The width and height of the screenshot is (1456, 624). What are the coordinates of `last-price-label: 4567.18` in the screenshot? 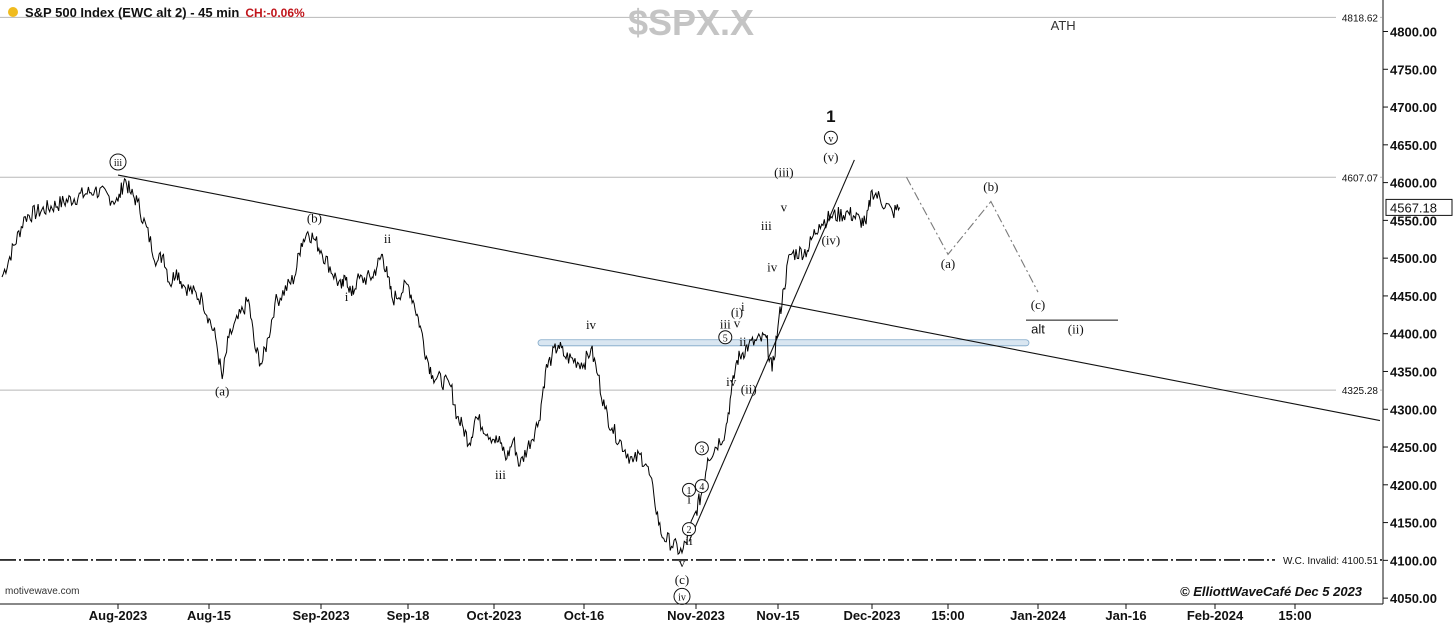 It's located at (1413, 207).